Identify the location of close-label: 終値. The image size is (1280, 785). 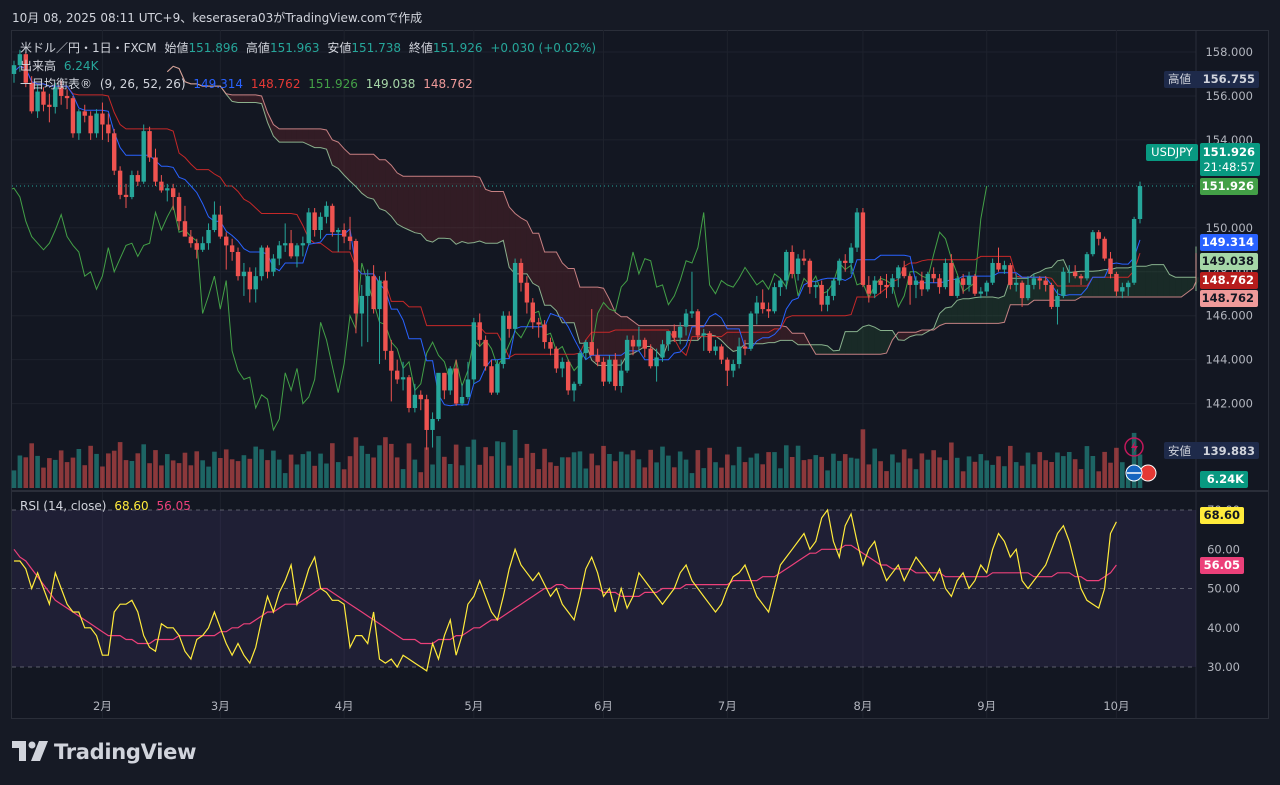
(420, 48).